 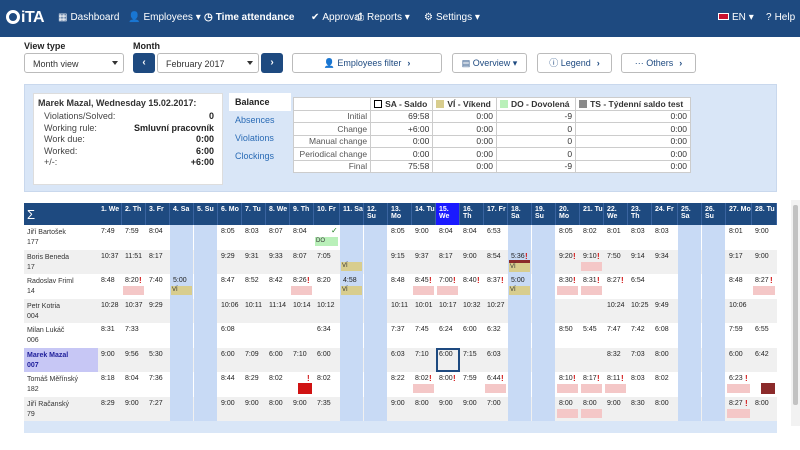 What do you see at coordinates (714, 214) in the screenshot?
I see `day-header: 26. Su` at bounding box center [714, 214].